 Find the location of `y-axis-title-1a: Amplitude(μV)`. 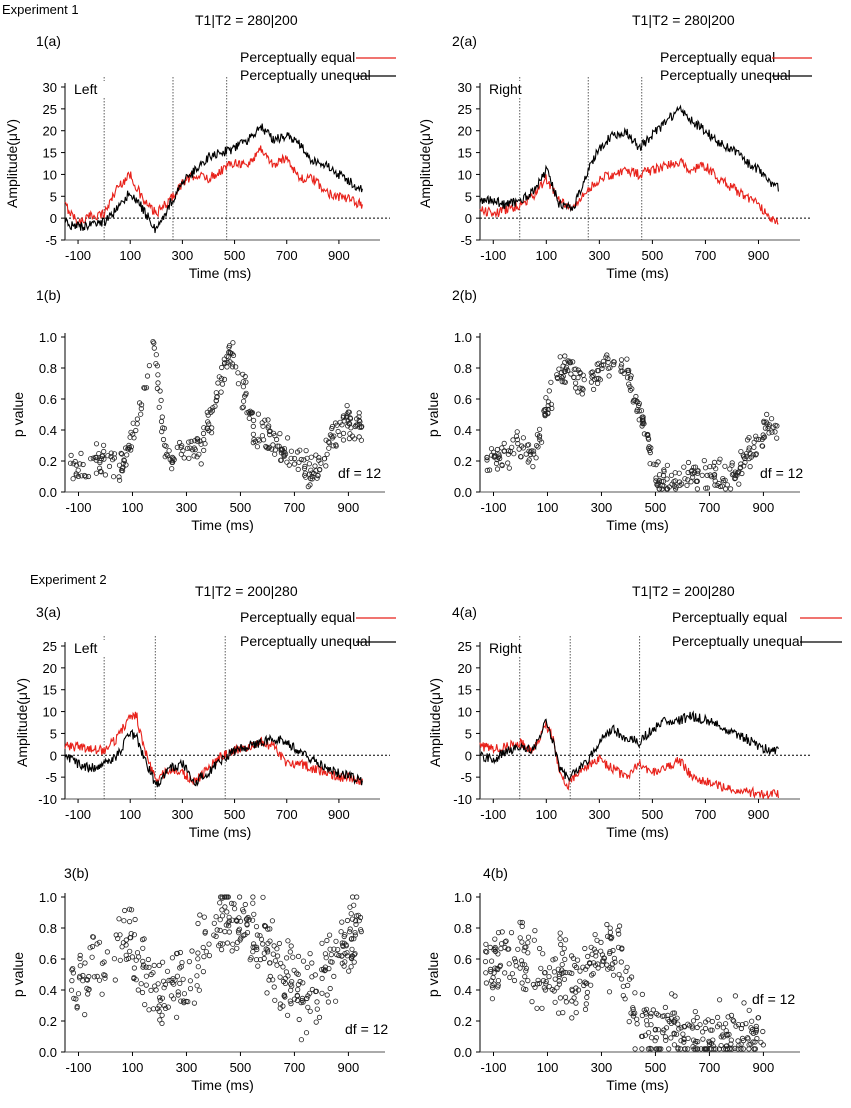

y-axis-title-1a: Amplitude(μV) is located at coordinates (12, 163).